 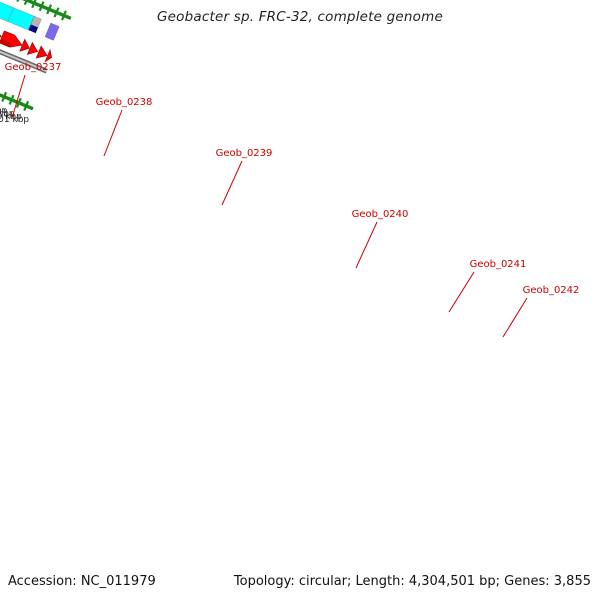 I want to click on inner-tick-track, so click(x=17, y=101).